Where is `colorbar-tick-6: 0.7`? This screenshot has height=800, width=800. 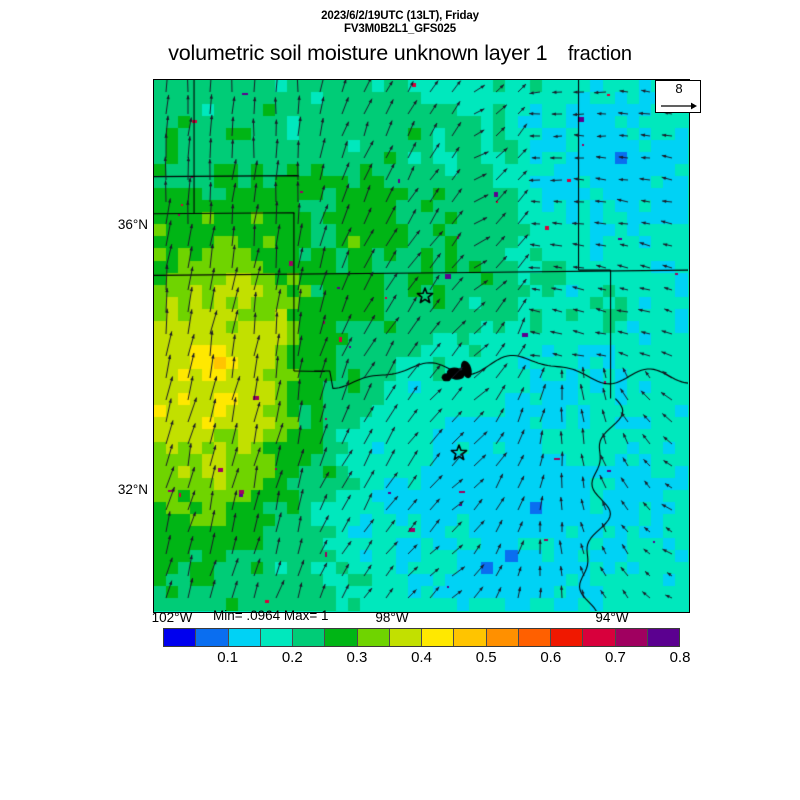
colorbar-tick-6: 0.7 is located at coordinates (615, 657).